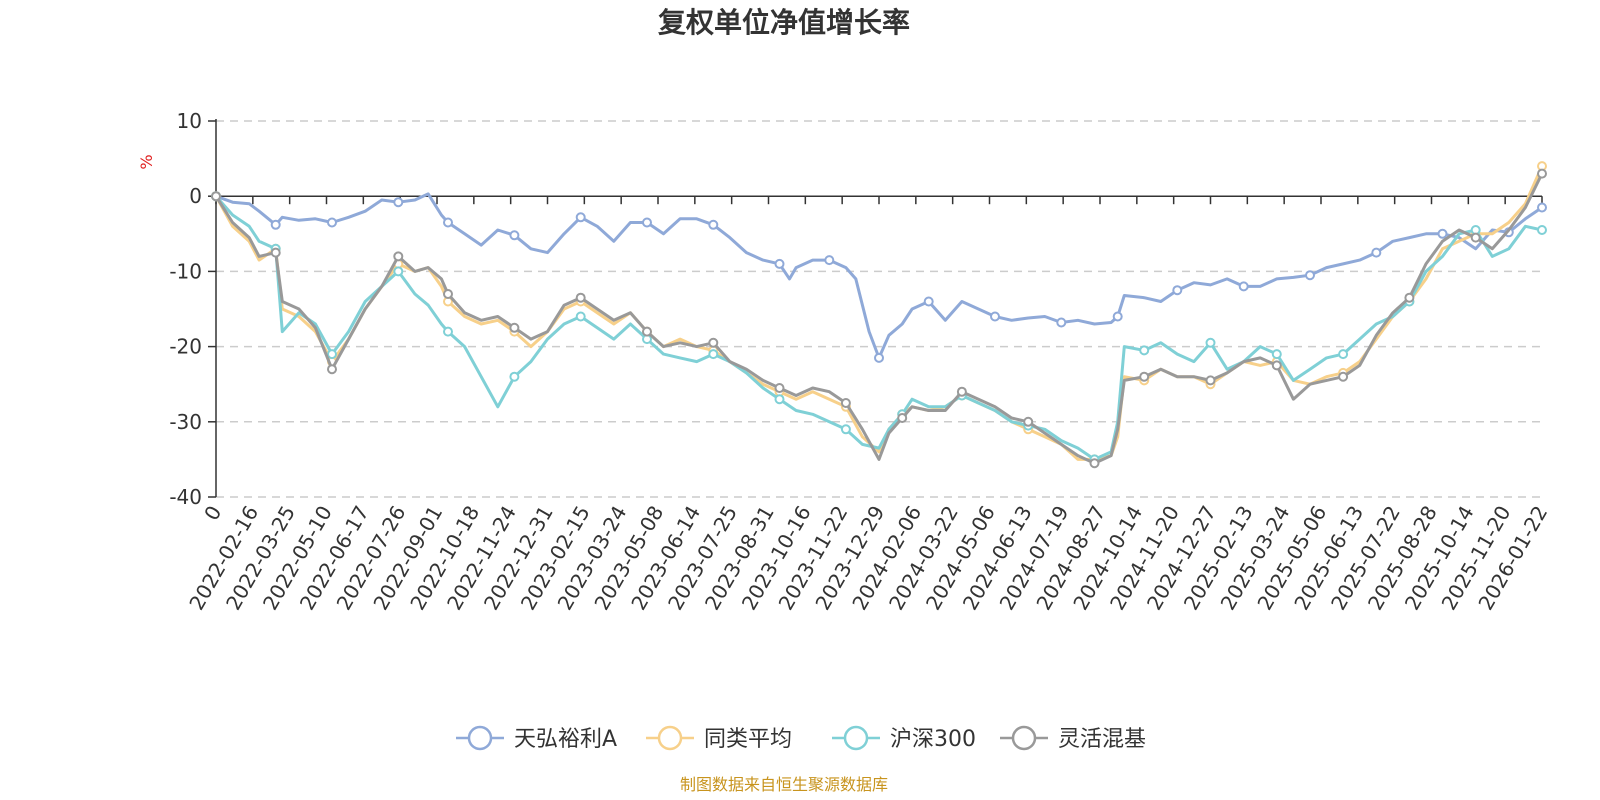 The width and height of the screenshot is (1600, 800). What do you see at coordinates (195, 196) in the screenshot?
I see `y-tick-label: 0` at bounding box center [195, 196].